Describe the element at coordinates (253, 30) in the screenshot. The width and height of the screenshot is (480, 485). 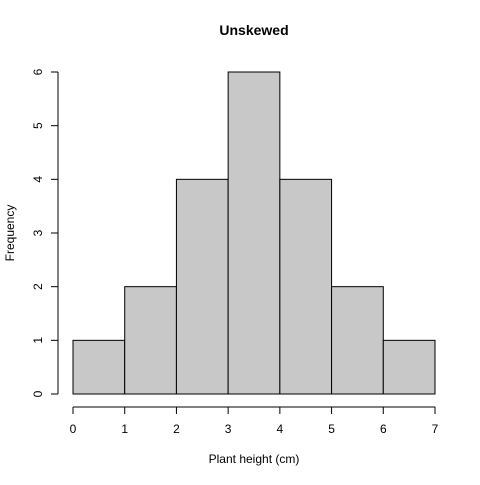
I see `chart-title: Unskewed` at that location.